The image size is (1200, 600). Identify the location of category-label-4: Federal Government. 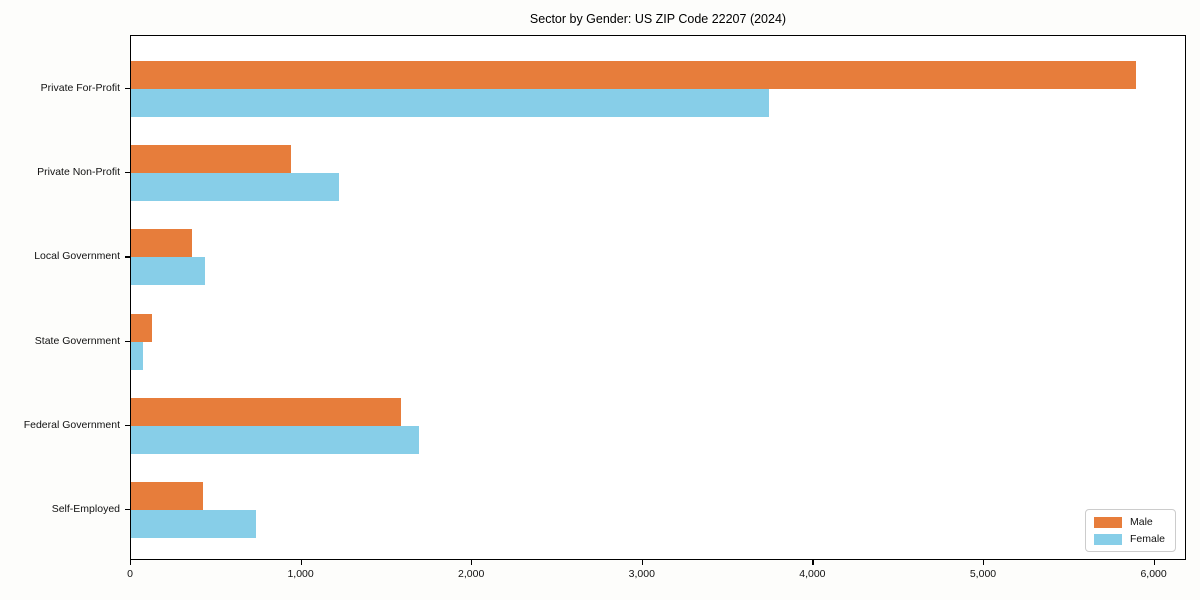
(71, 424).